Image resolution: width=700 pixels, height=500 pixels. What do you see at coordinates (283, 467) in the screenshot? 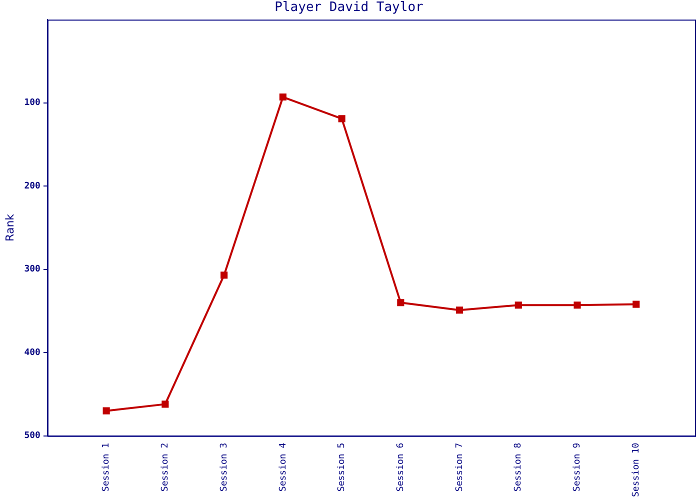
I see `x-tick-label: Session 4` at bounding box center [283, 467].